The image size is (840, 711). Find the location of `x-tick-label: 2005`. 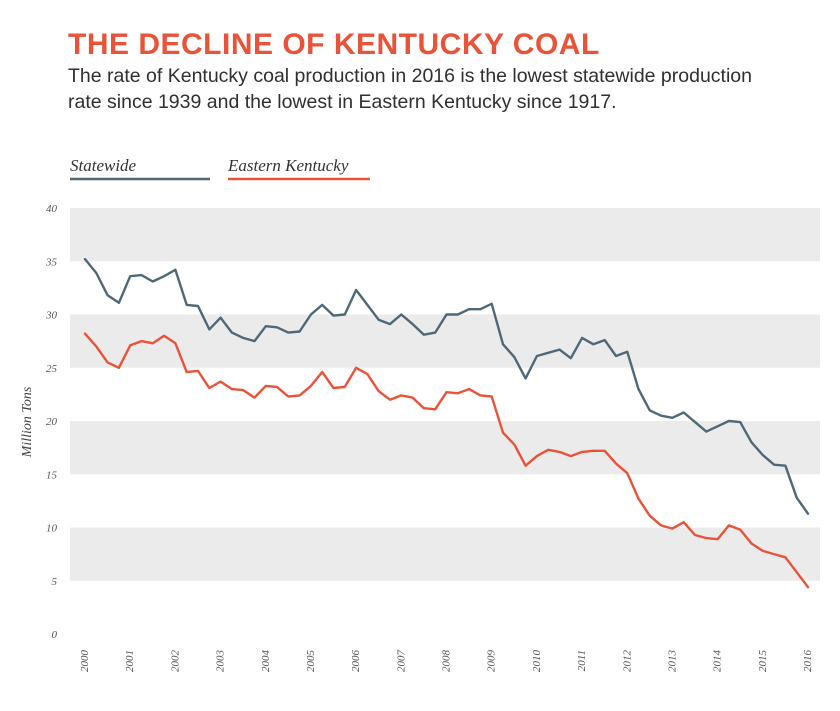

x-tick-label: 2005 is located at coordinates (311, 661).